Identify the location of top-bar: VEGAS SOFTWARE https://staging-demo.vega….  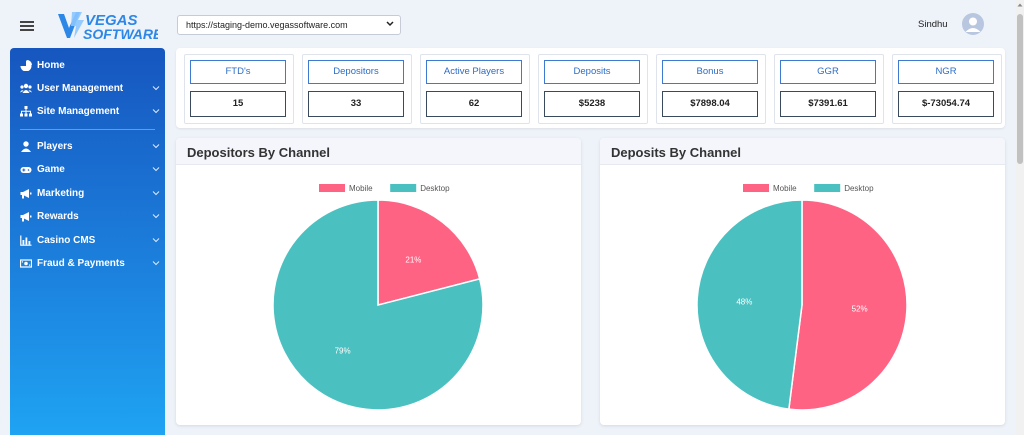
(508, 24).